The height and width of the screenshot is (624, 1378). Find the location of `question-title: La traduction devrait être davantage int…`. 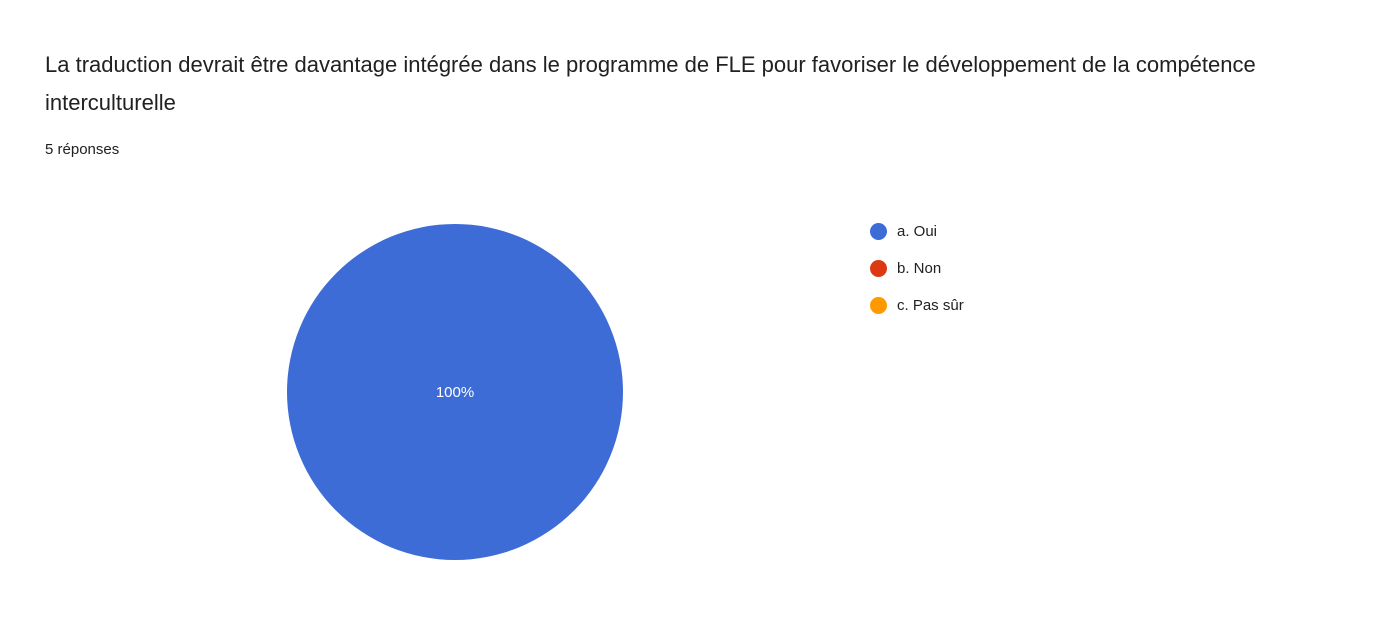

question-title: La traduction devrait être davantage int… is located at coordinates (650, 83).